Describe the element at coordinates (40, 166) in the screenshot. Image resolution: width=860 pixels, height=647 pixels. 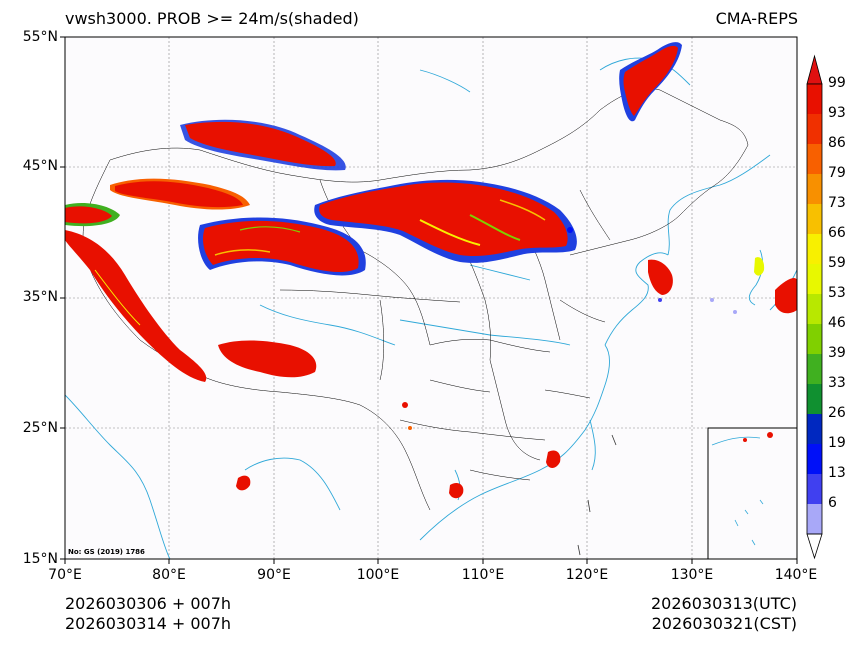
I see `lat-label-45: 45°N` at that location.